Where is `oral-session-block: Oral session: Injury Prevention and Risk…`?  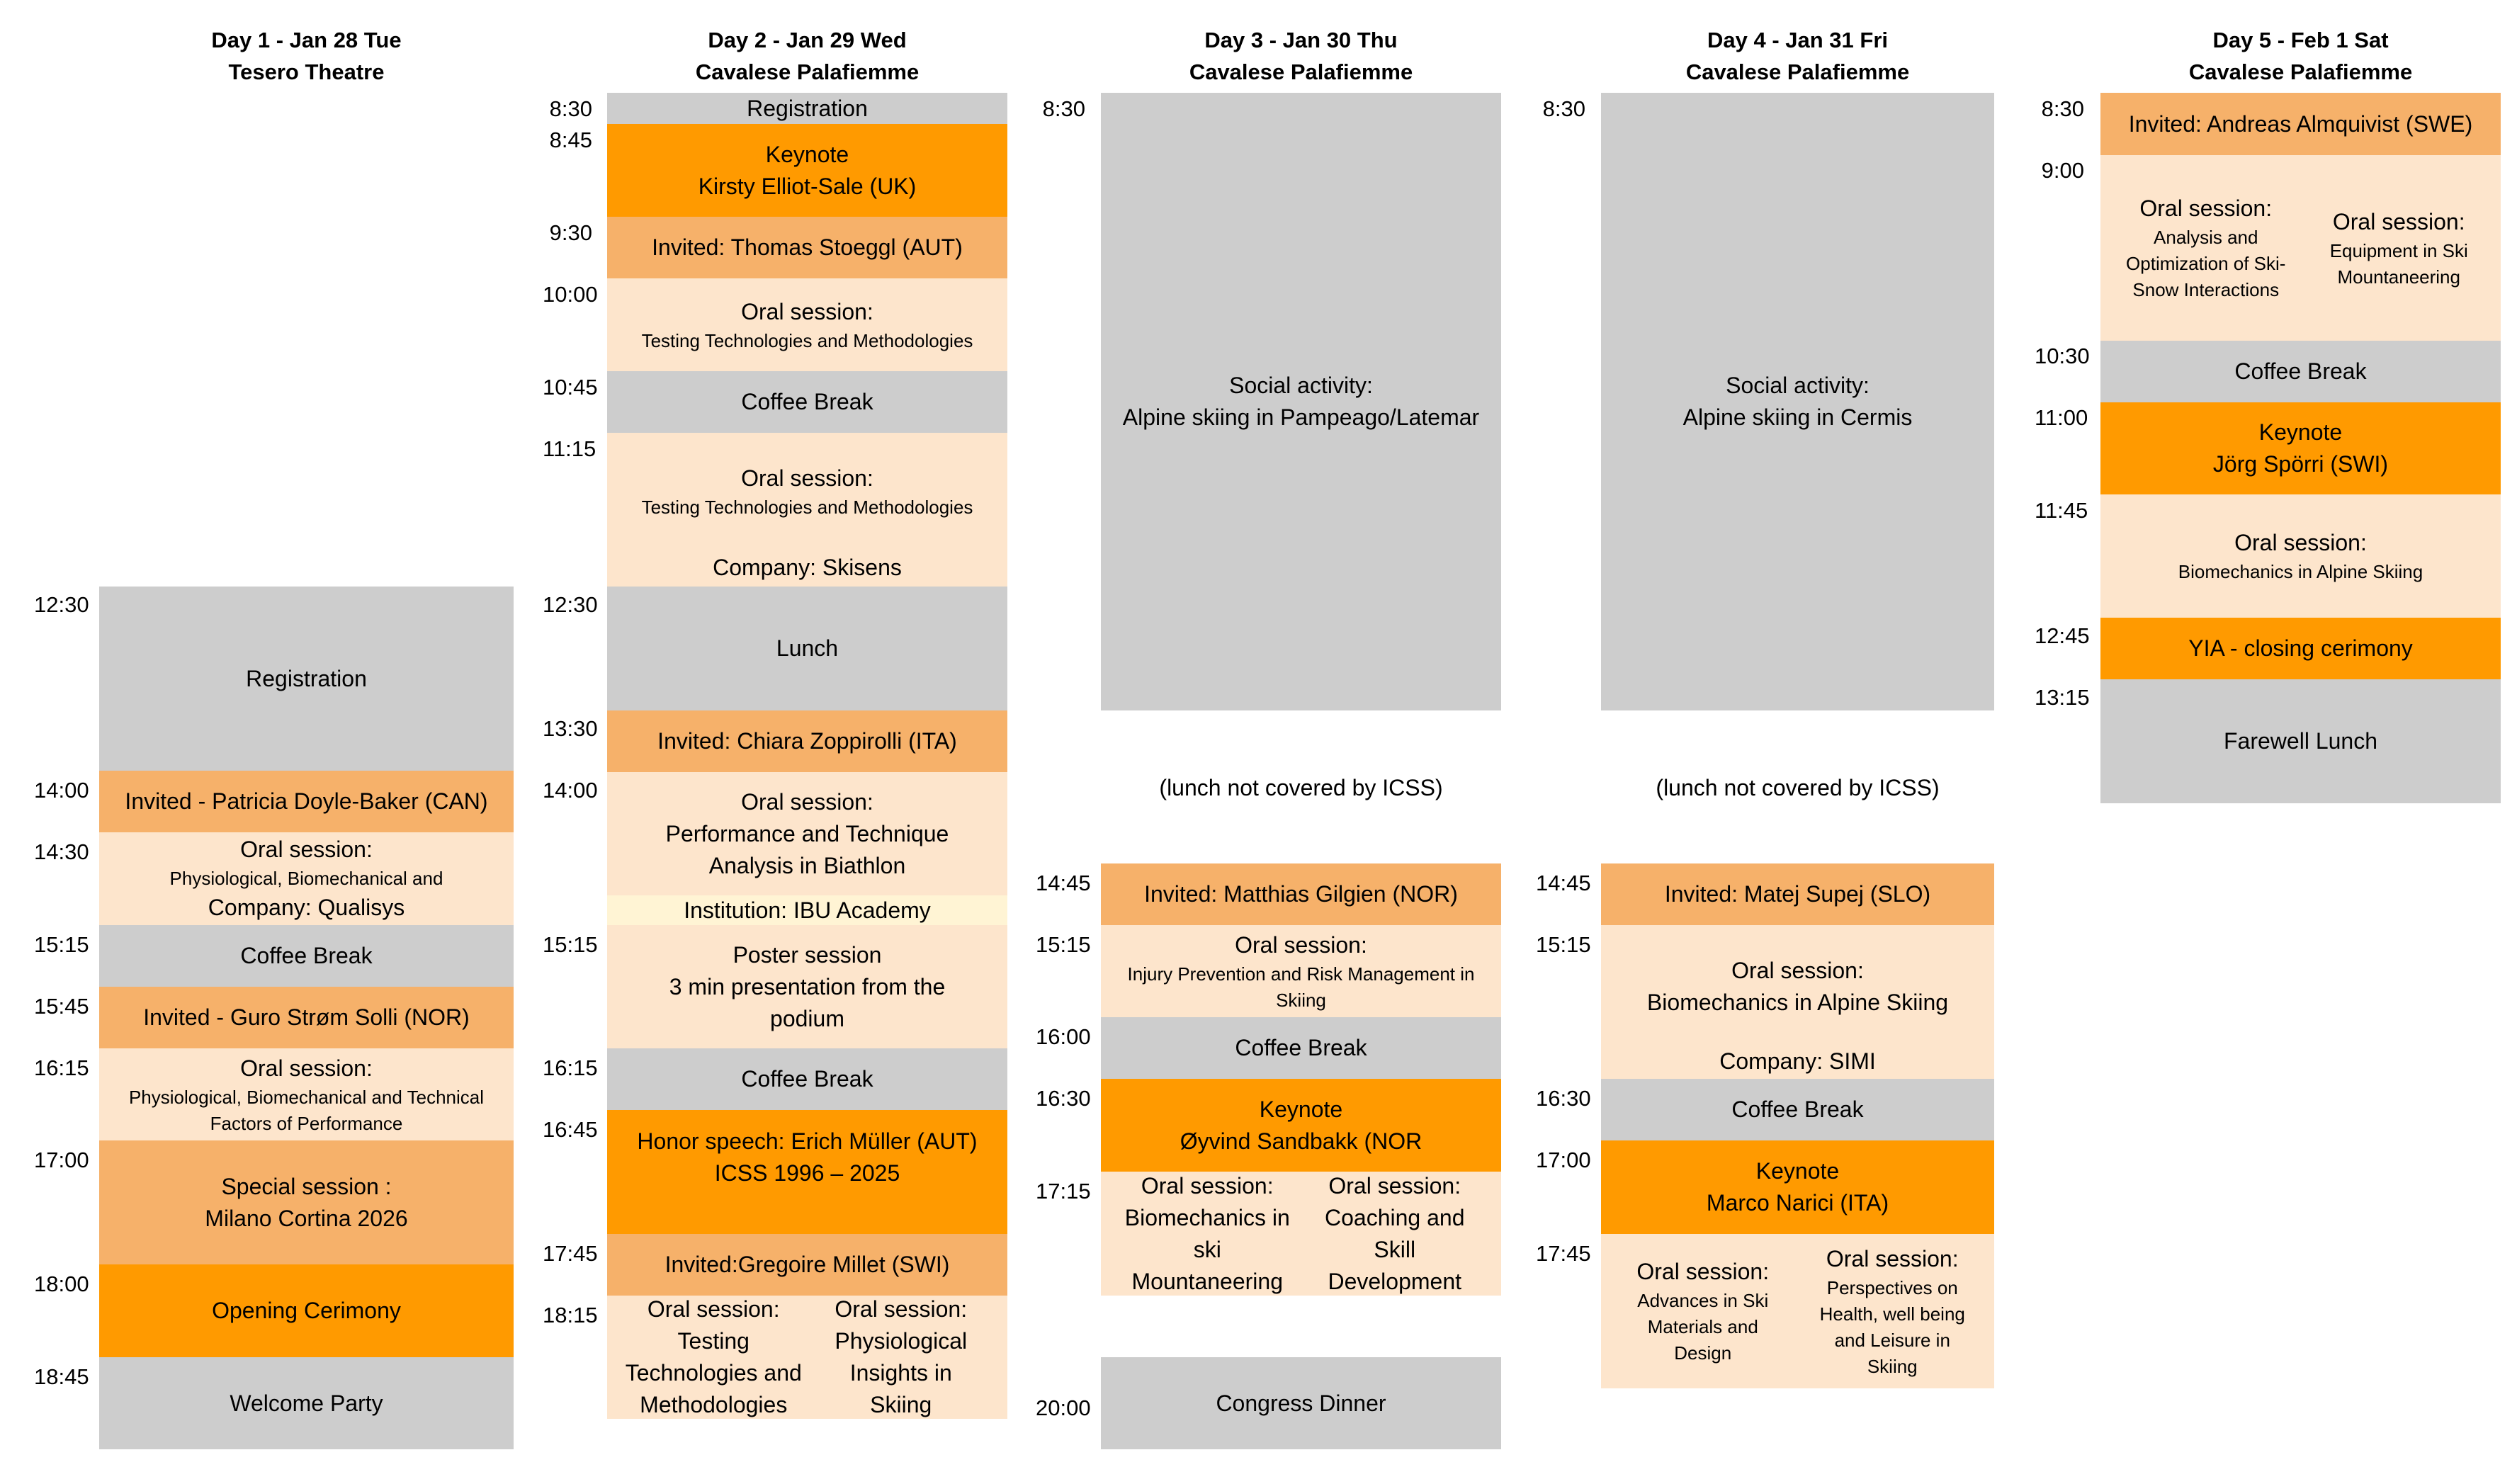 oral-session-block: Oral session: Injury Prevention and Risk… is located at coordinates (1301, 971).